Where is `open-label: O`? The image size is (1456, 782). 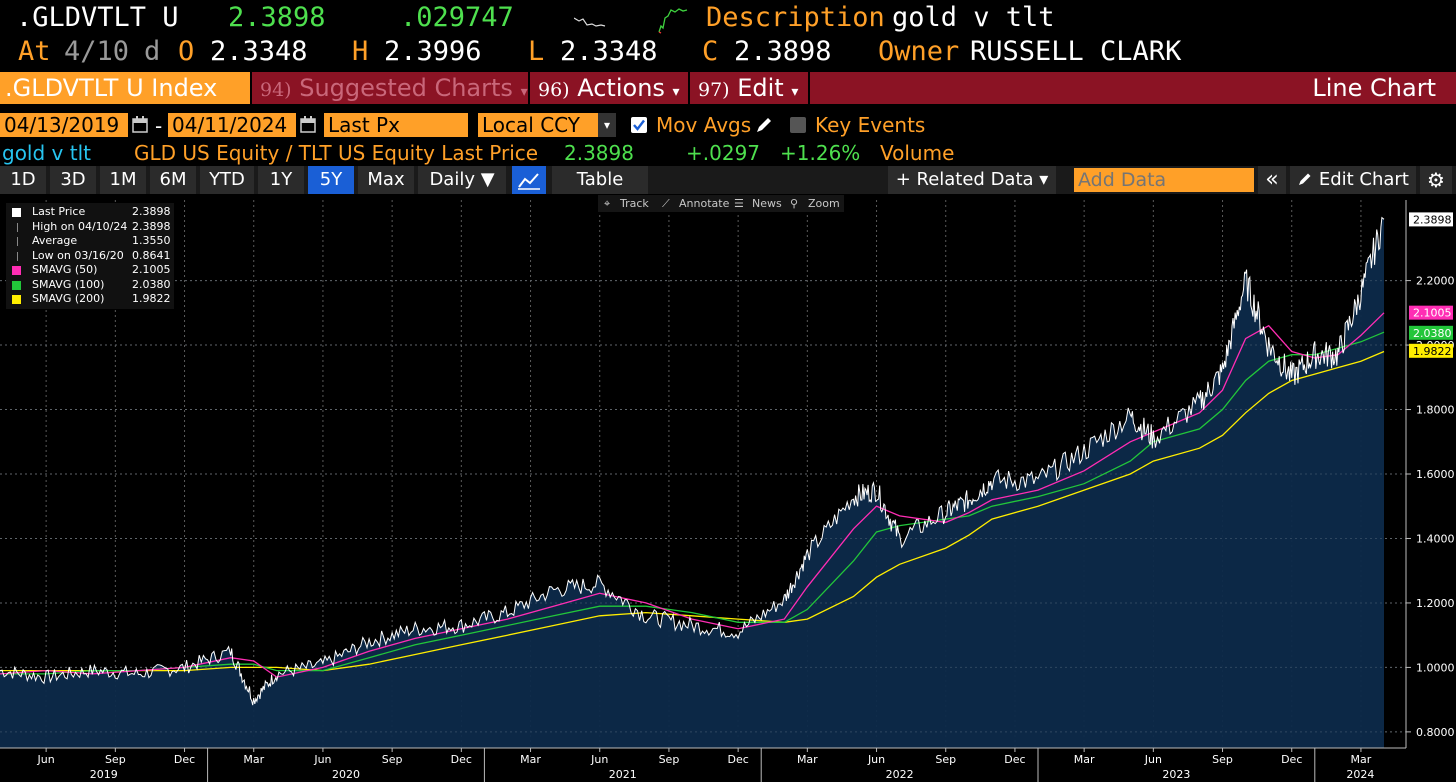
open-label: O is located at coordinates (186, 51).